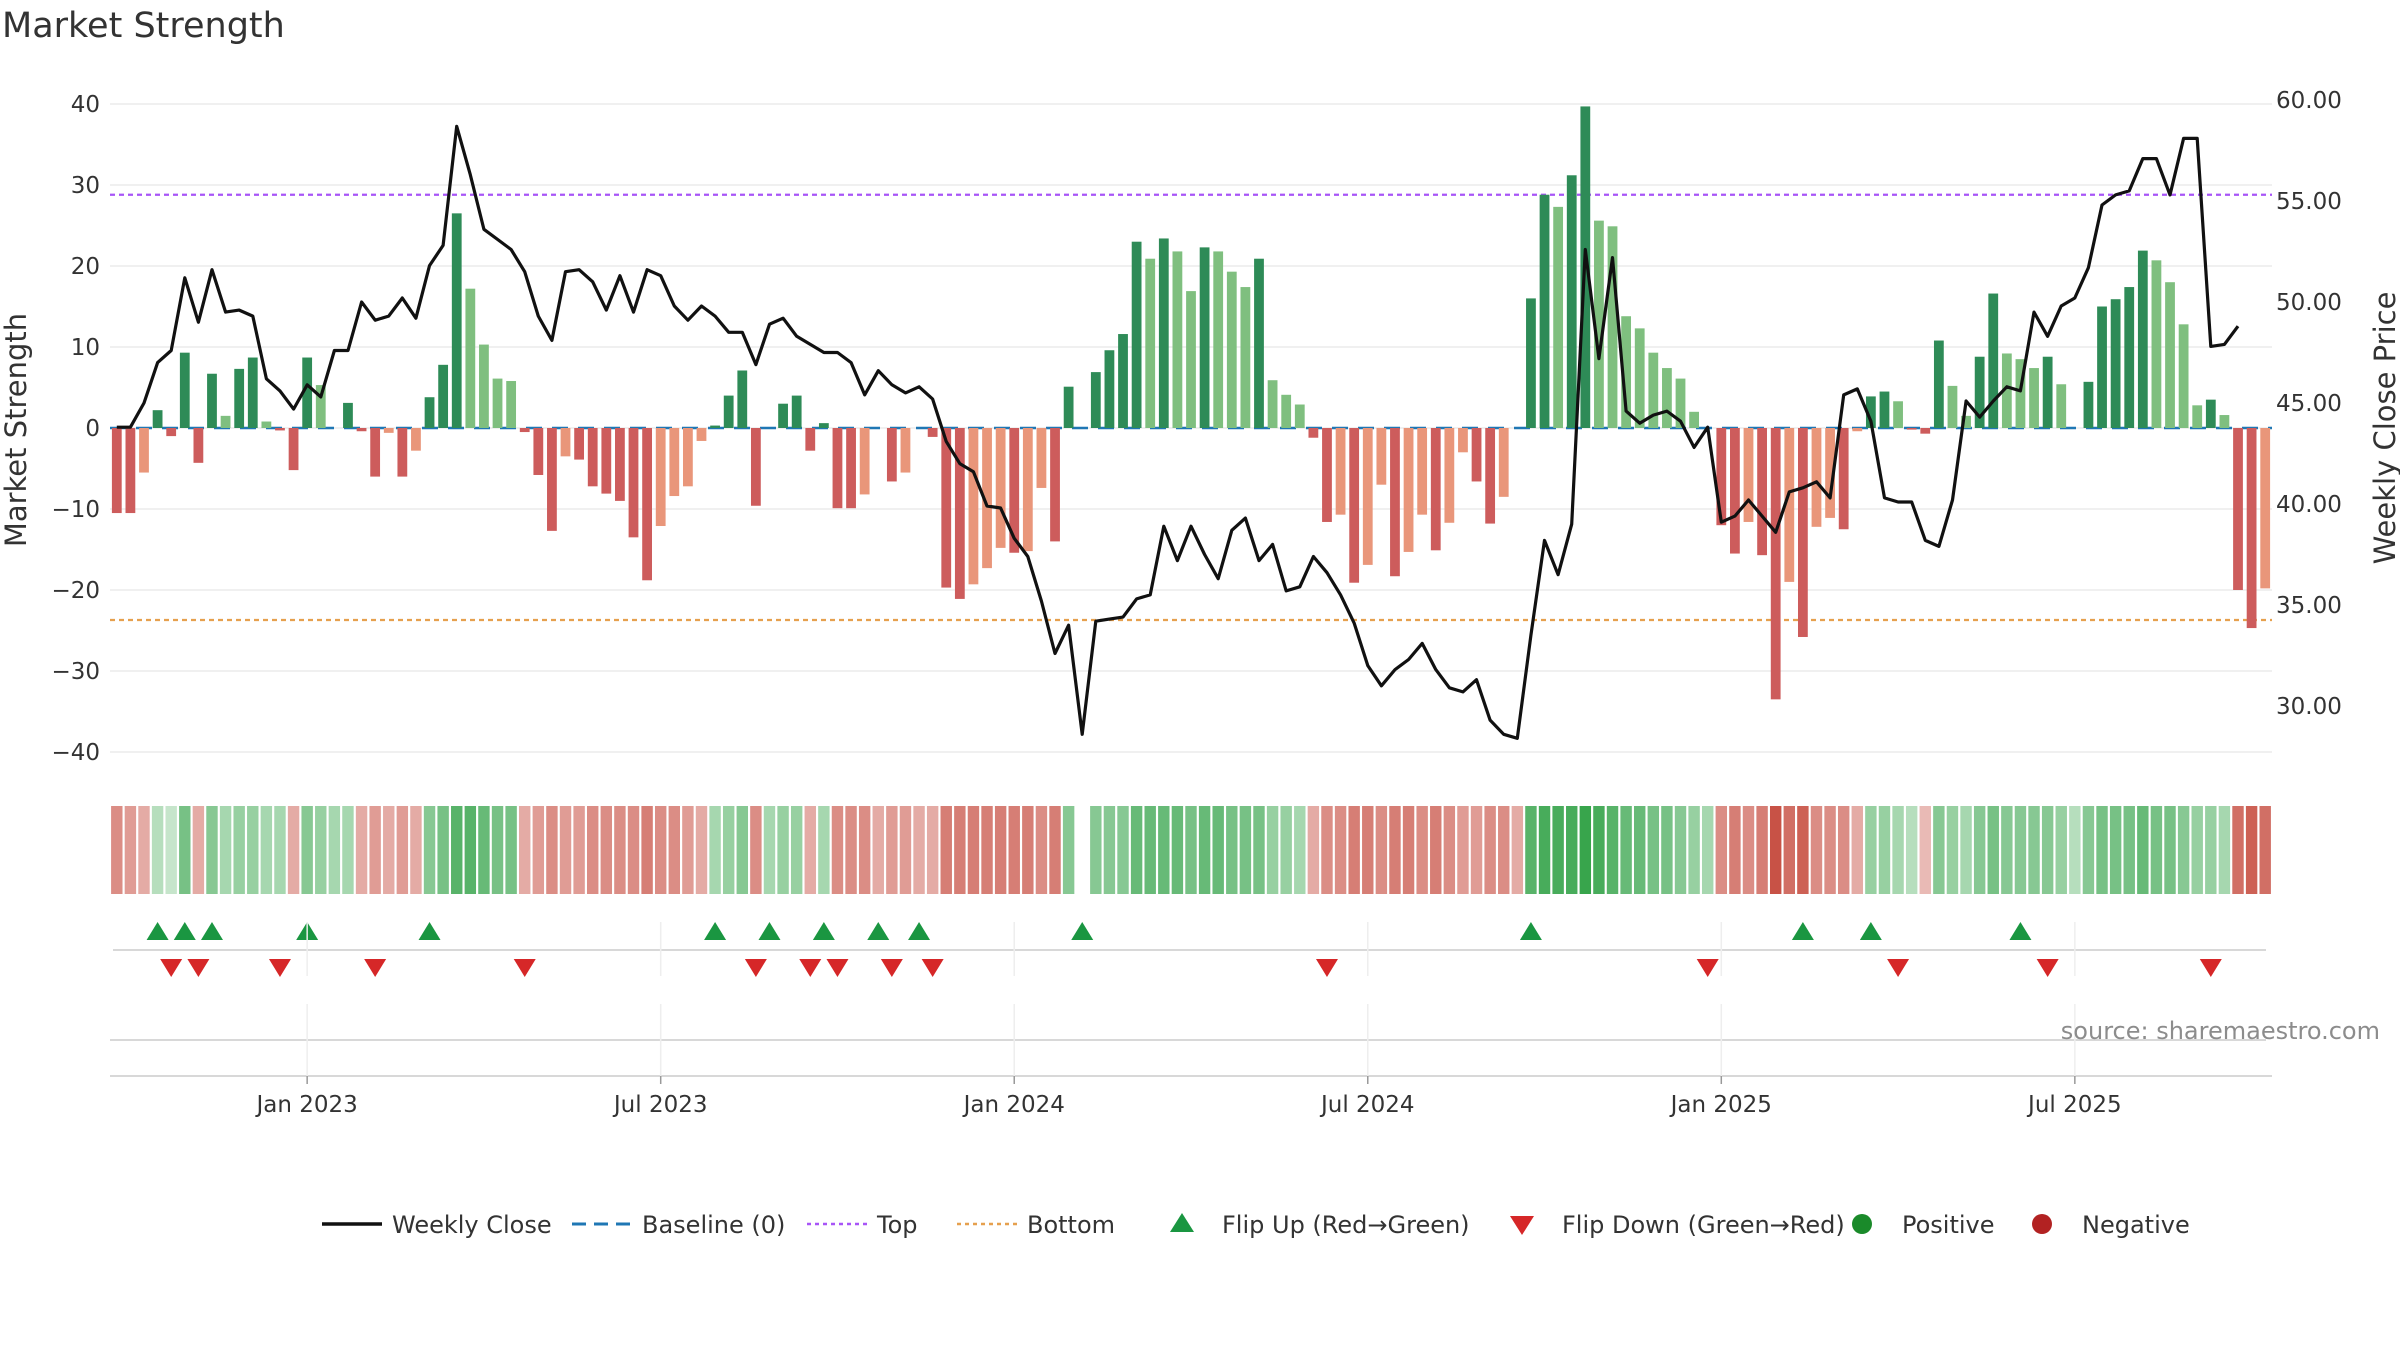  I want to click on x-tick-label: Jul 2025, so click(2074, 1105).